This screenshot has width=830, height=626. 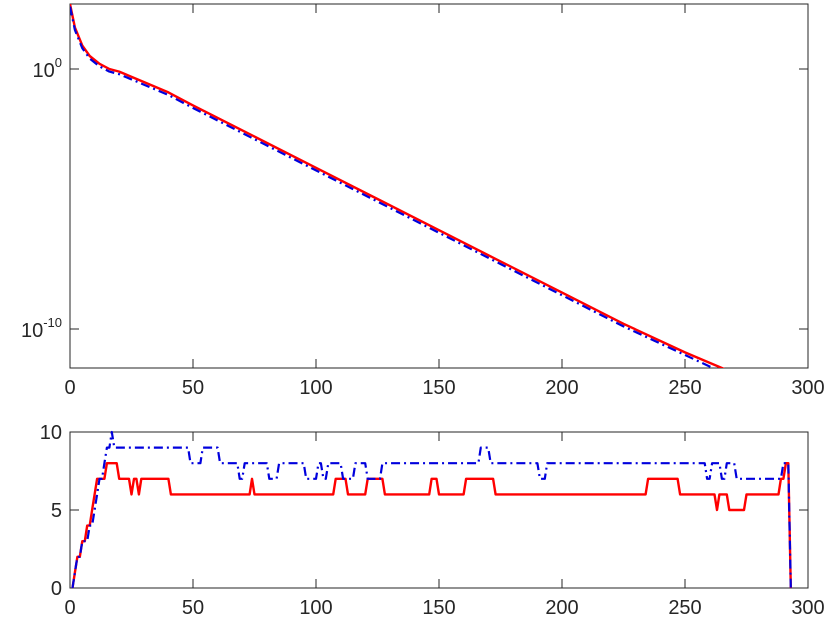 What do you see at coordinates (807, 608) in the screenshot?
I see `bottom-x-tick-label: 300` at bounding box center [807, 608].